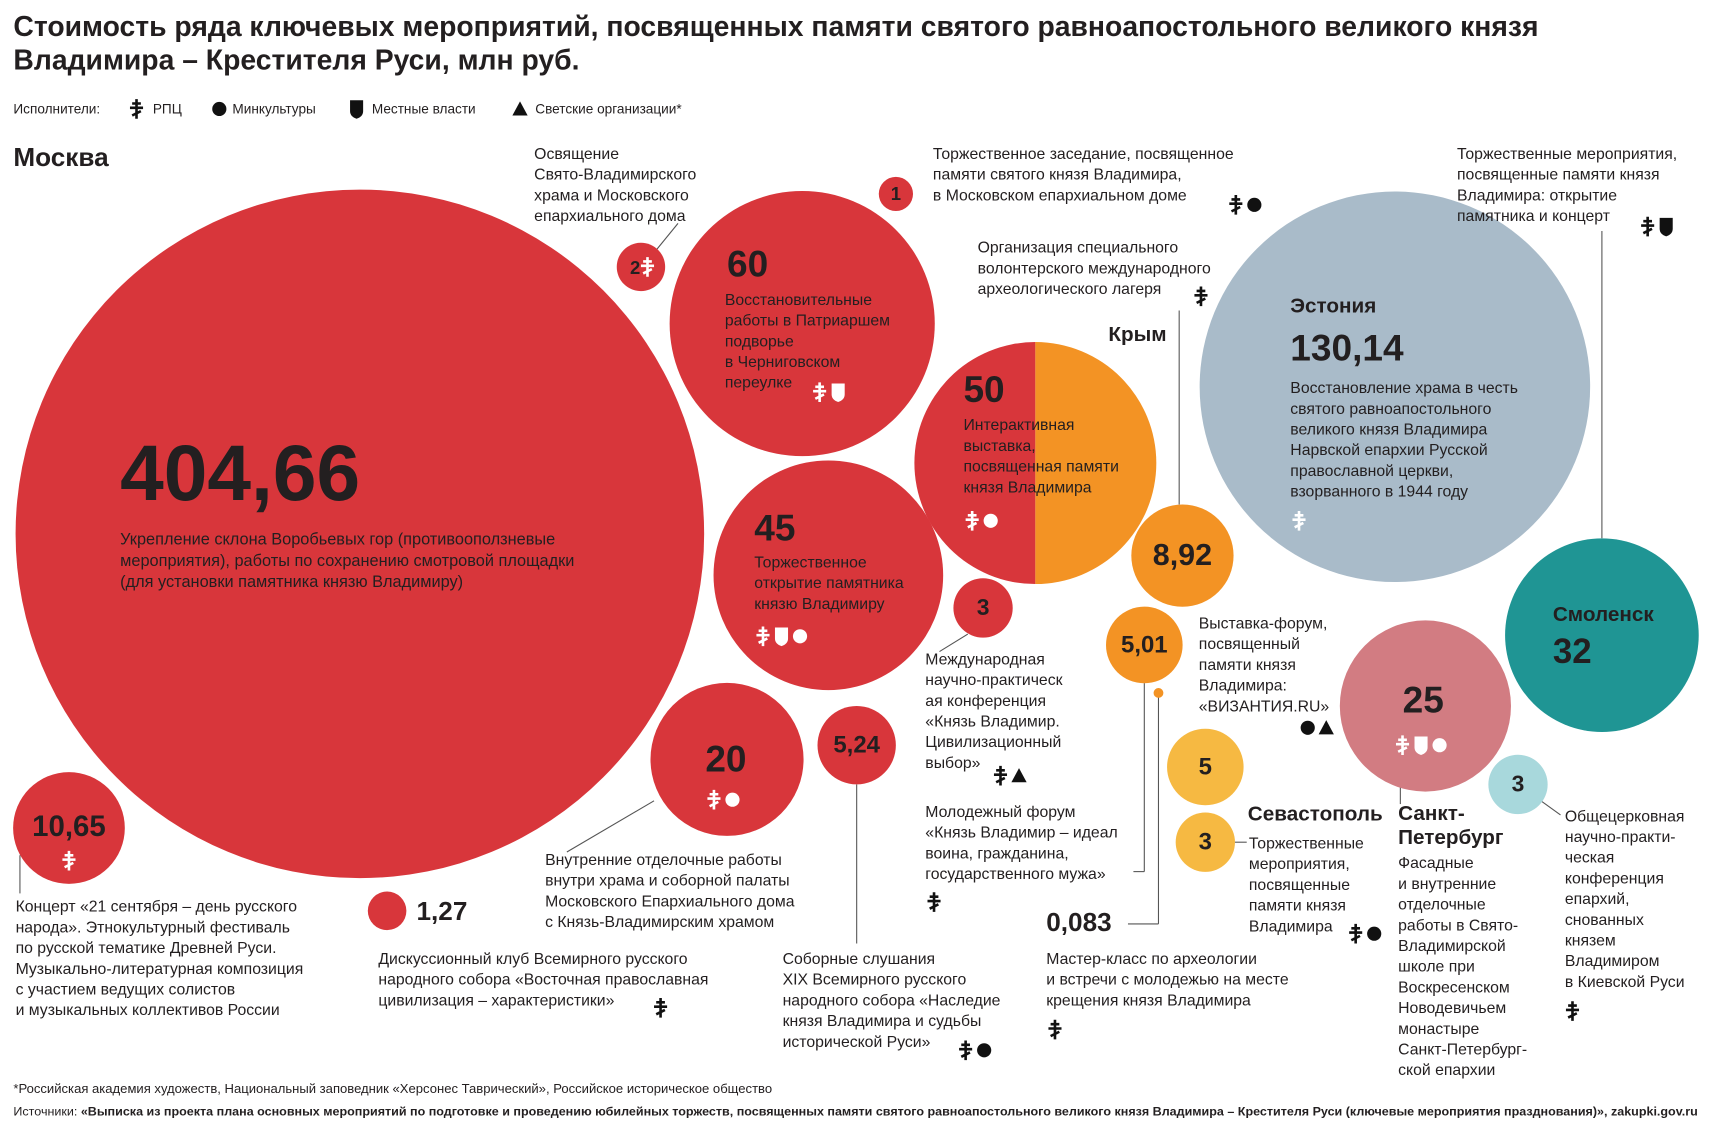  What do you see at coordinates (543, 980) in the screenshot?
I see `description: народного собора «Восточная православная` at bounding box center [543, 980].